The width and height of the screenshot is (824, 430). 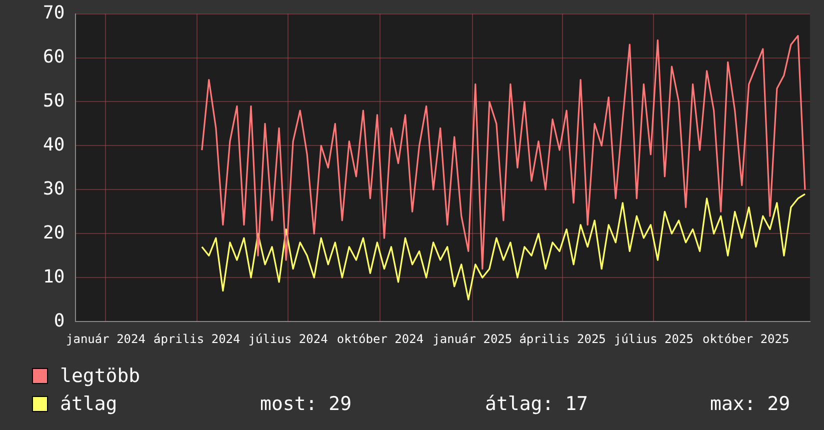 I want to click on y-tick-label: 40, so click(x=53, y=145).